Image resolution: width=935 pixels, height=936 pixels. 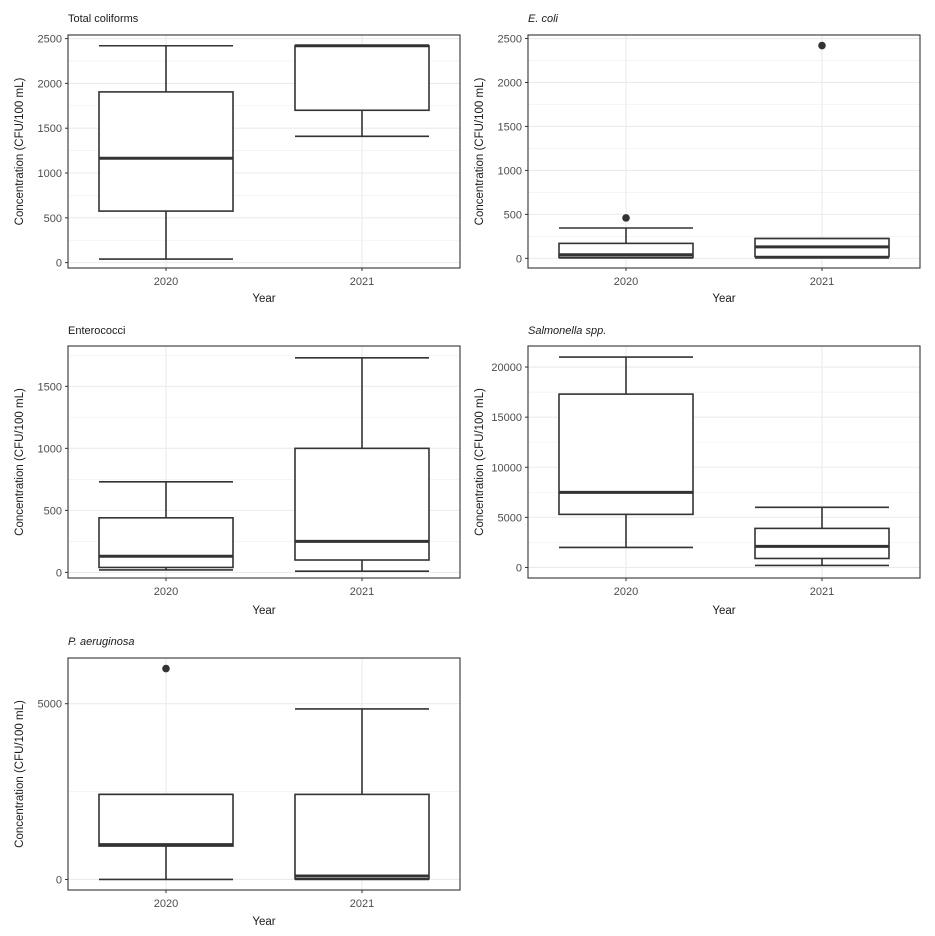 What do you see at coordinates (543, 19) in the screenshot?
I see `panel-title: E. coli` at bounding box center [543, 19].